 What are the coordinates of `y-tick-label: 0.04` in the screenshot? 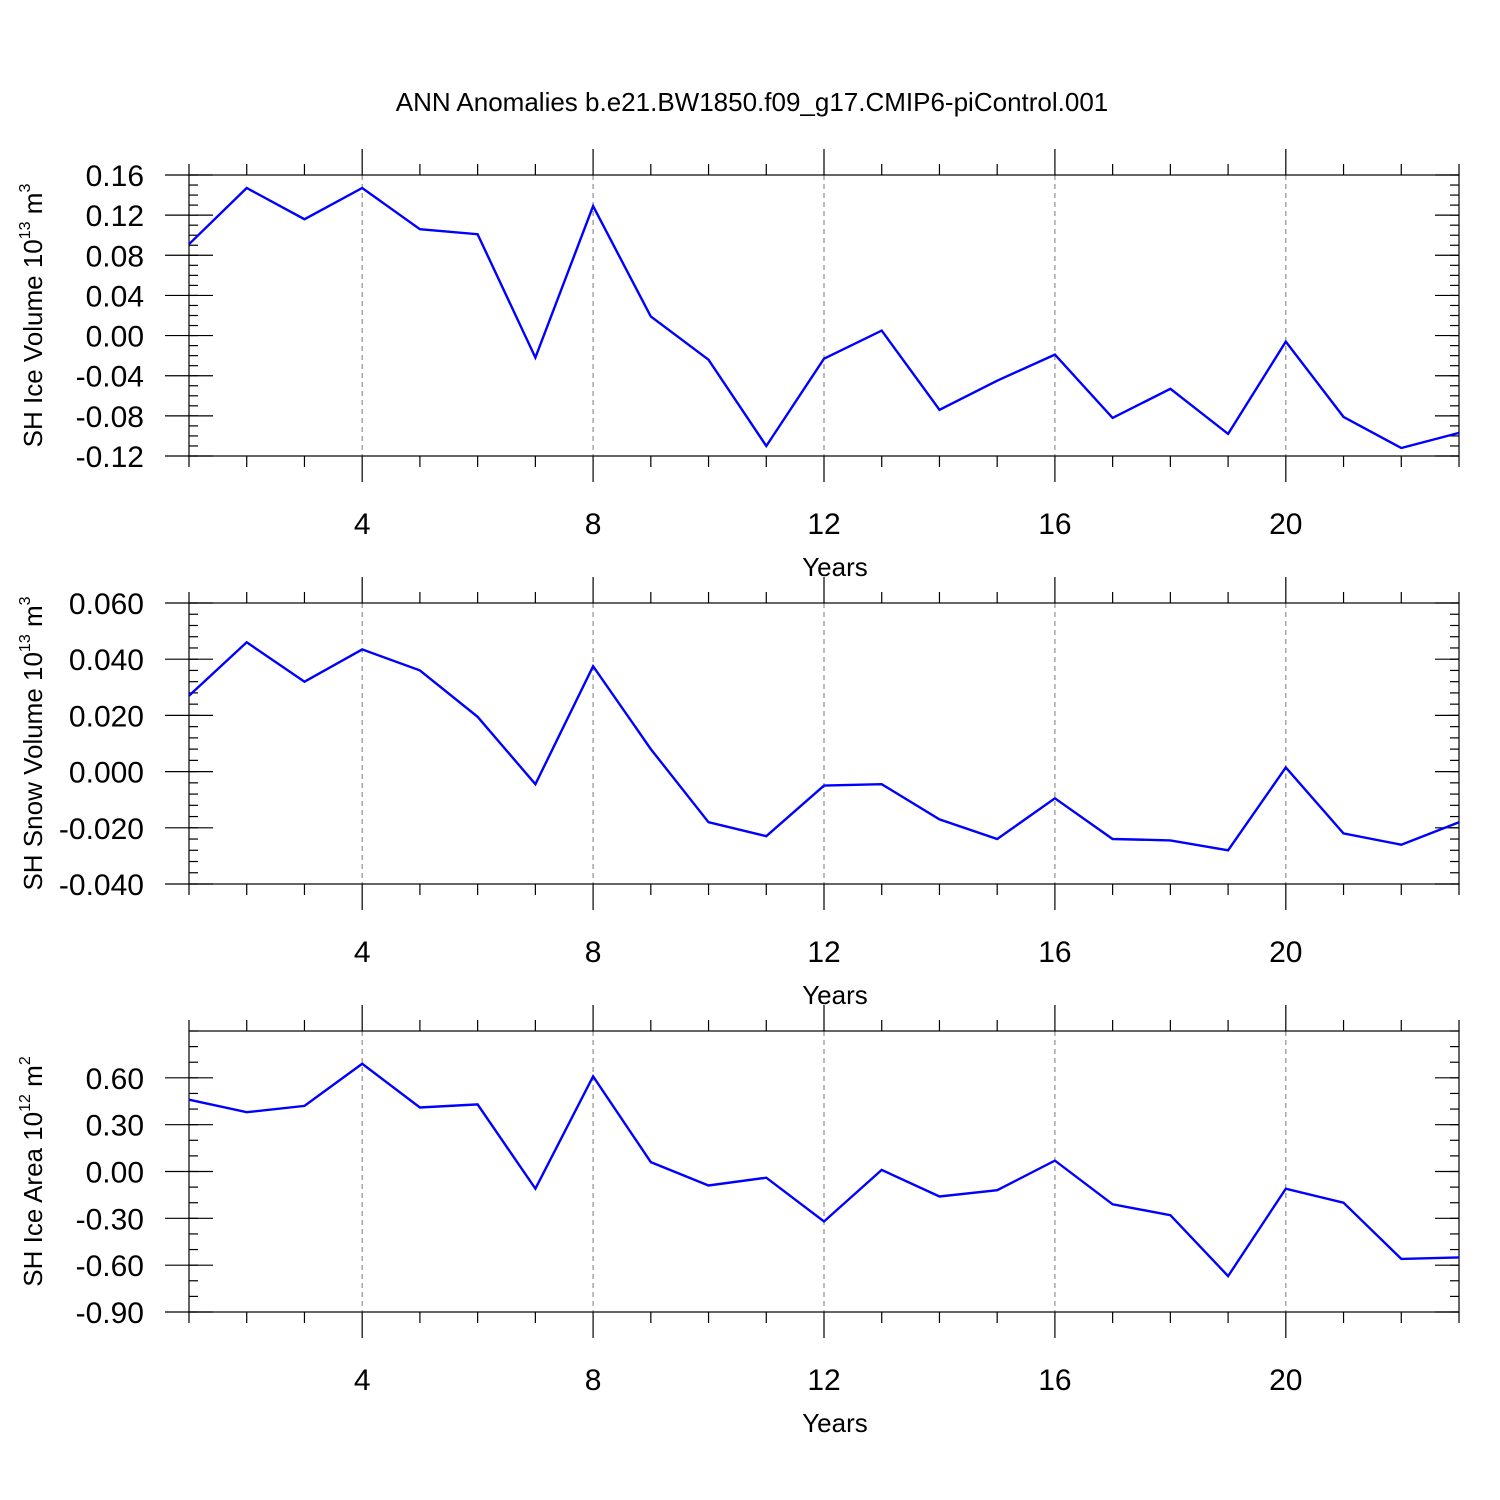 It's located at (115, 296).